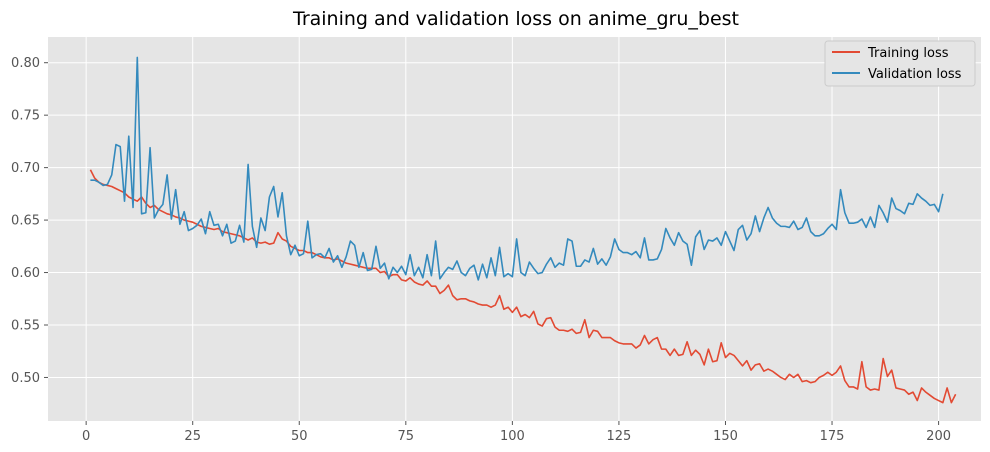 This screenshot has height=452, width=990. Describe the element at coordinates (25, 326) in the screenshot. I see `y-tick-label: 0.55` at that location.